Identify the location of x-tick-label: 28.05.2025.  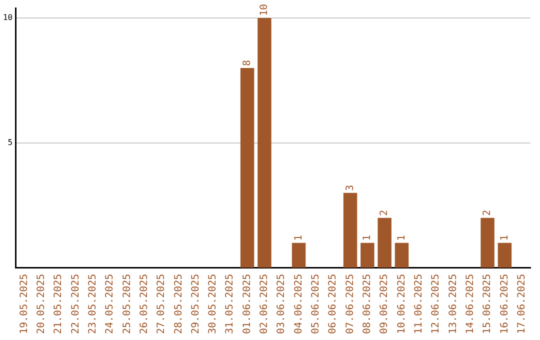
(178, 304).